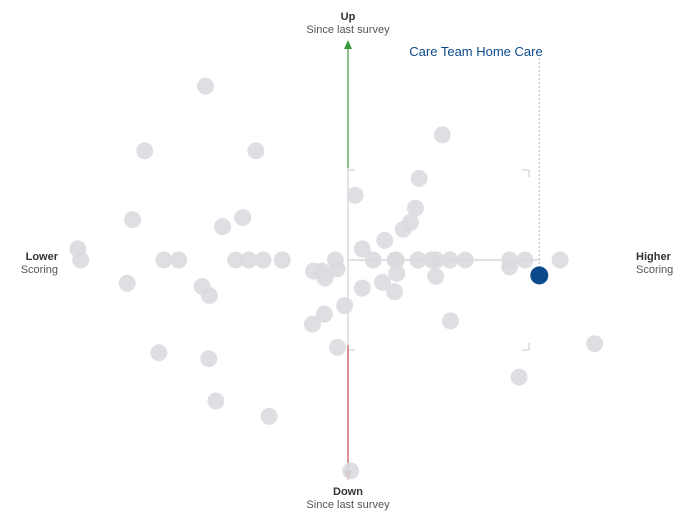 This screenshot has width=697, height=529. I want to click on highlight-point, so click(539, 275).